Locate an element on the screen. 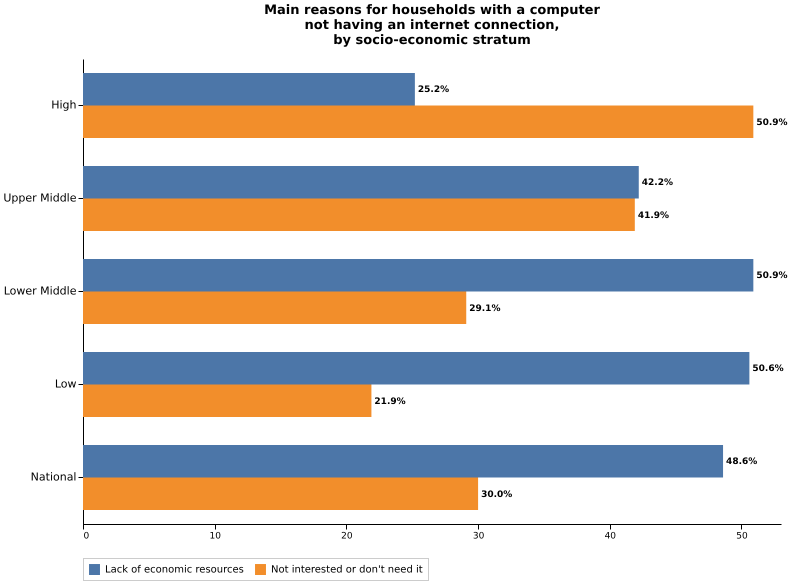 Image resolution: width=788 pixels, height=583 pixels. x-tick-label: 0 is located at coordinates (87, 537).